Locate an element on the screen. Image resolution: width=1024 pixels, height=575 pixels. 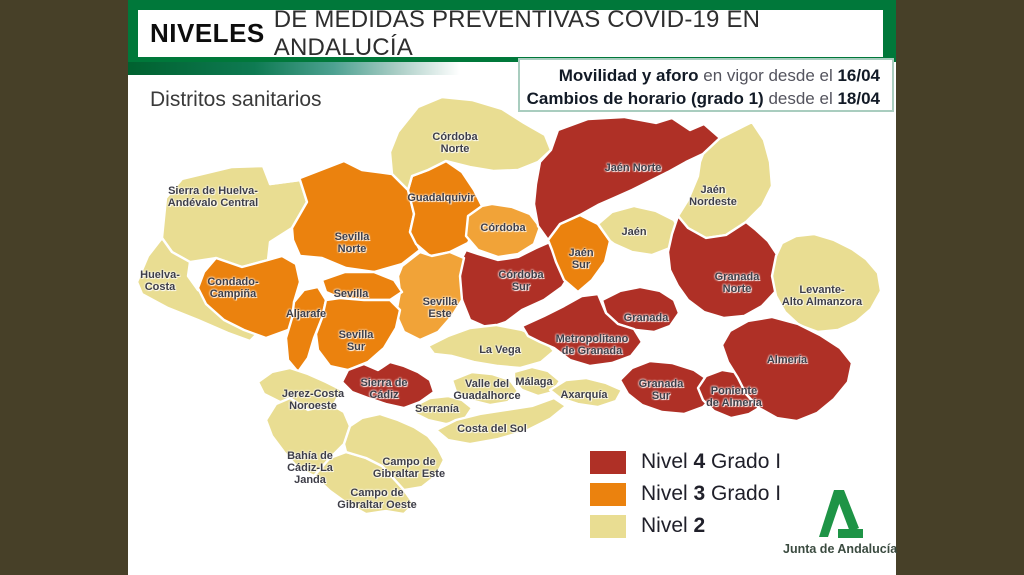
nivel2-color-swatch is located at coordinates (608, 526).